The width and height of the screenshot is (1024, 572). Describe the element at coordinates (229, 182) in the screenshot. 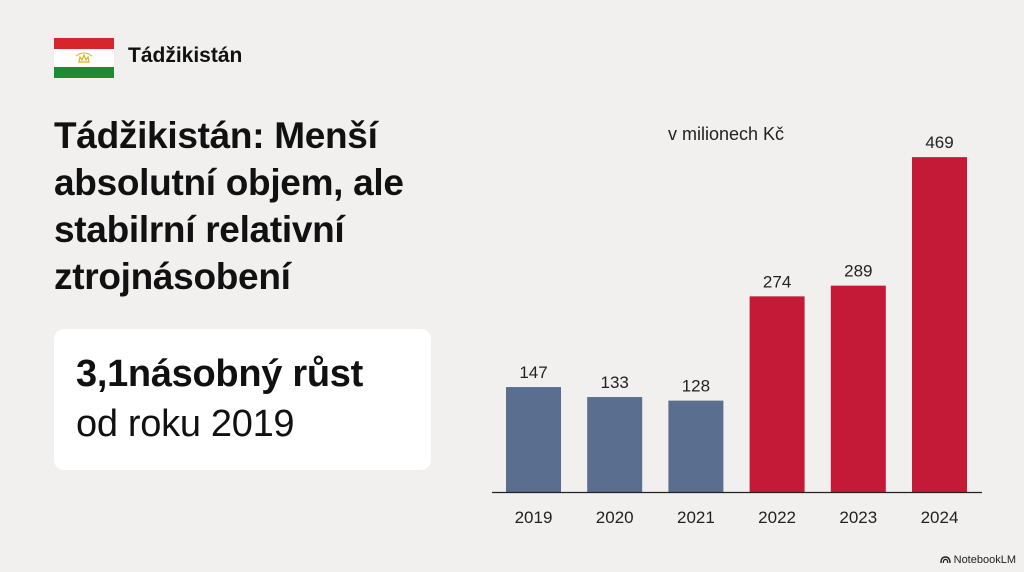

I see `headline-line-2: absolutní objem, ale` at that location.